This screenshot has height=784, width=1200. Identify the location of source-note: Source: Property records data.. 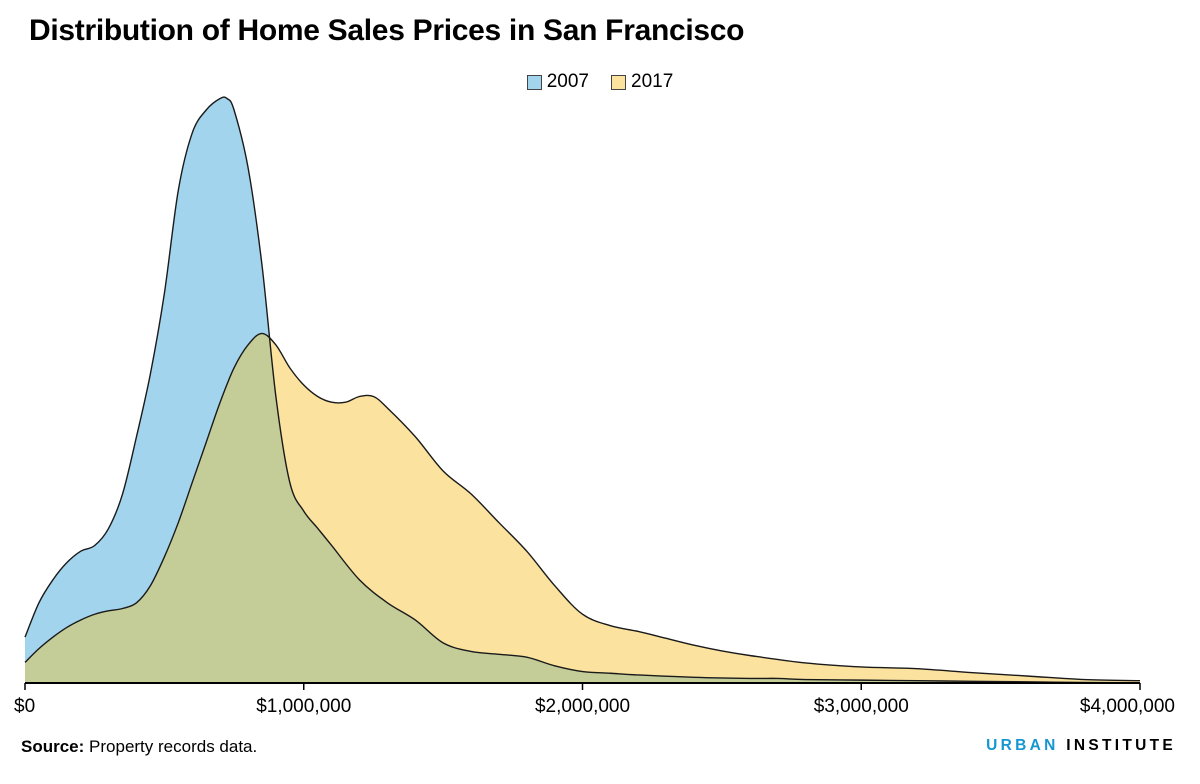
(139, 747).